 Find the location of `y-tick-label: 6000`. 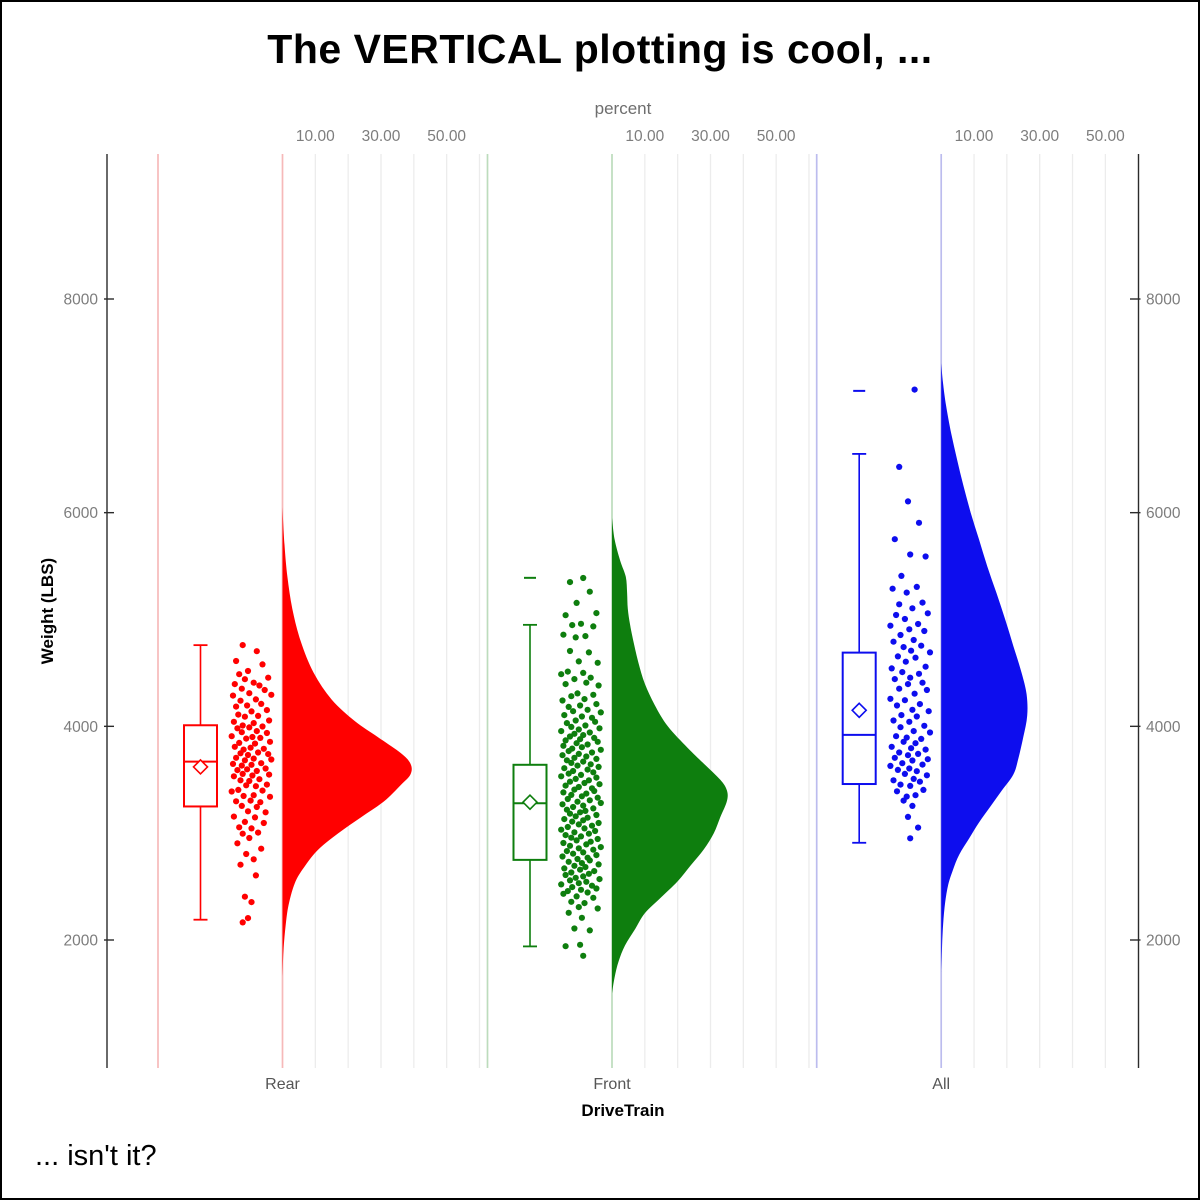

y-tick-label: 6000 is located at coordinates (81, 513).